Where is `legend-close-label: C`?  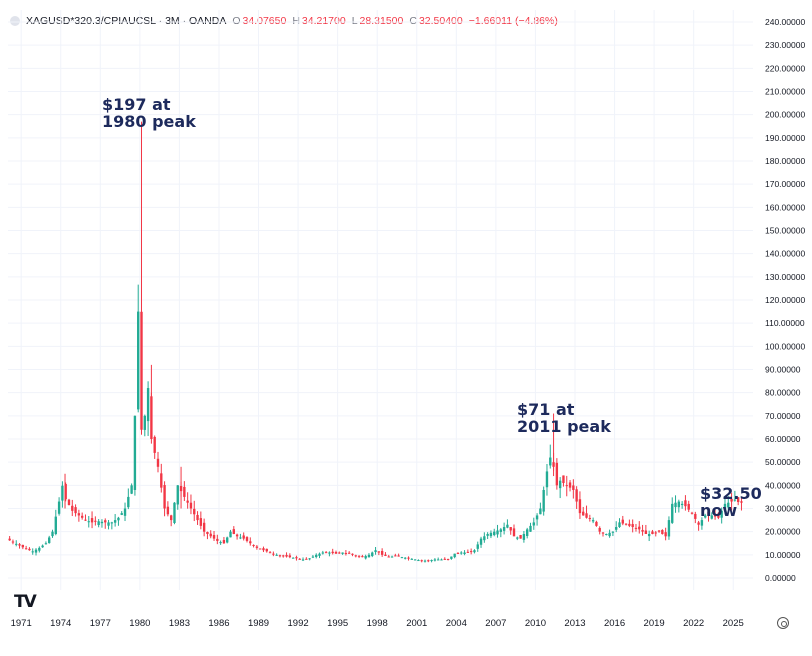 legend-close-label: C is located at coordinates (413, 21).